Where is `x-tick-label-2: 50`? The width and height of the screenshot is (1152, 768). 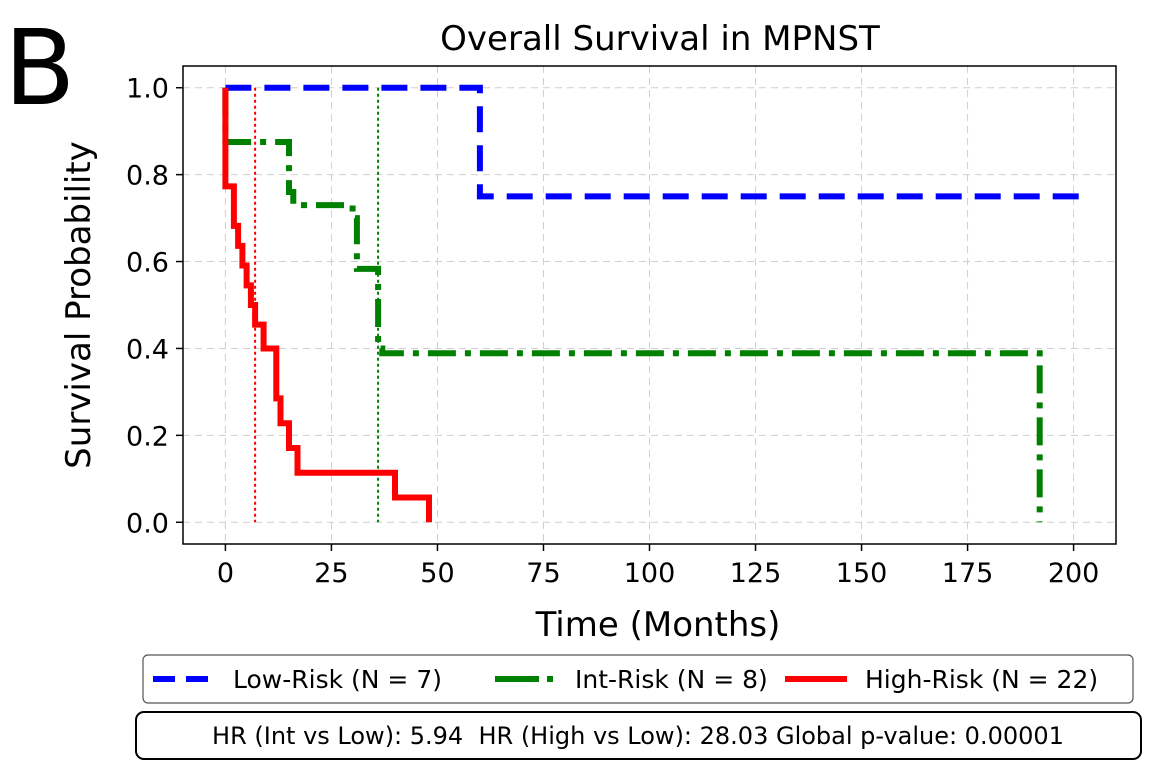 x-tick-label-2: 50 is located at coordinates (437, 573).